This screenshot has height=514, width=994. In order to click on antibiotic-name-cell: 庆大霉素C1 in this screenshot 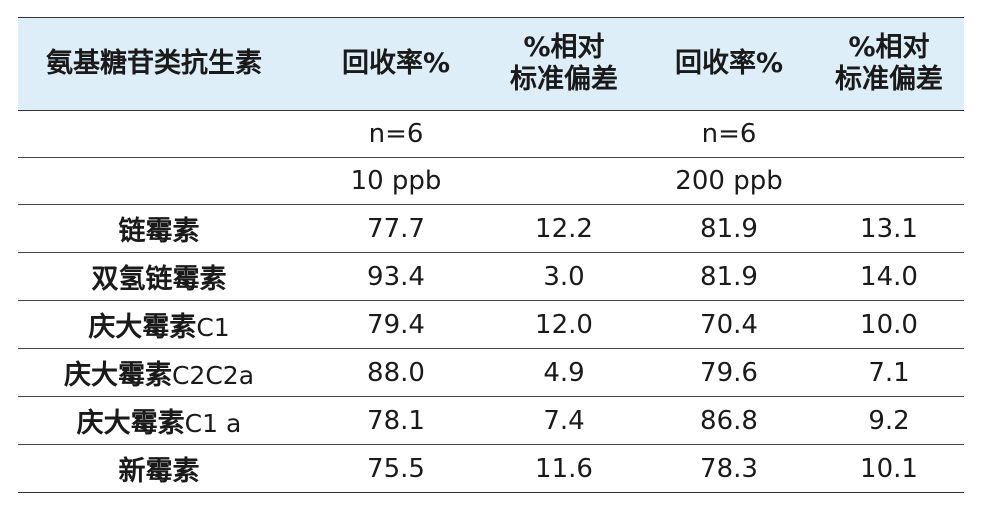, I will do `click(163, 324)`.